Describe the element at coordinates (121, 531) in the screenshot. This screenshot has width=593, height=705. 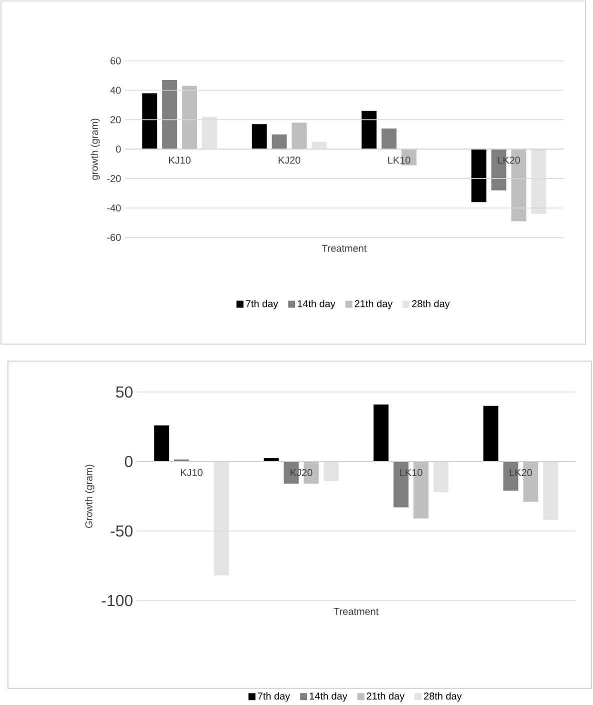
I see `y-tick-label: -50` at that location.